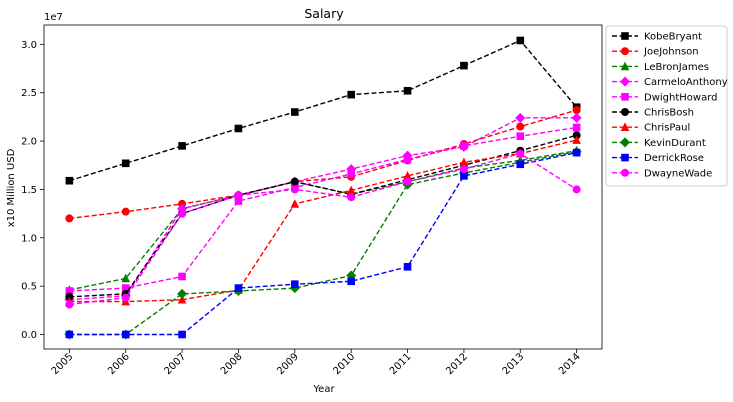  What do you see at coordinates (175, 364) in the screenshot?
I see `x-tick-label: 2007` at bounding box center [175, 364].